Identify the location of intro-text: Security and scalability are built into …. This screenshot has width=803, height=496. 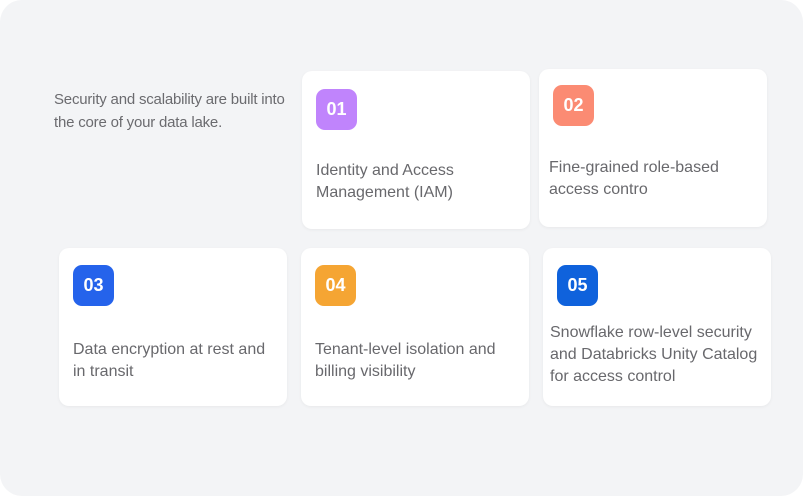
(169, 111).